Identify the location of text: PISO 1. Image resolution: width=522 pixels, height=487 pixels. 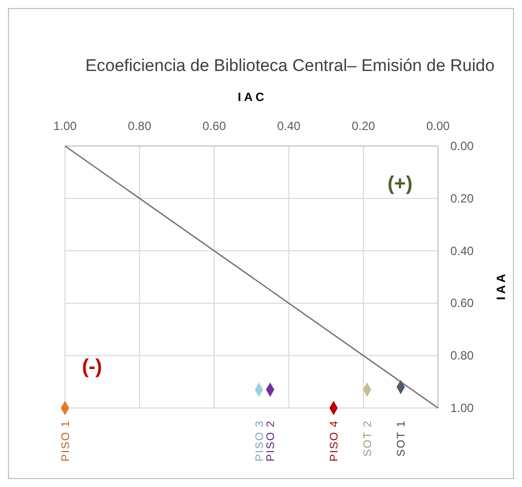
(66, 441).